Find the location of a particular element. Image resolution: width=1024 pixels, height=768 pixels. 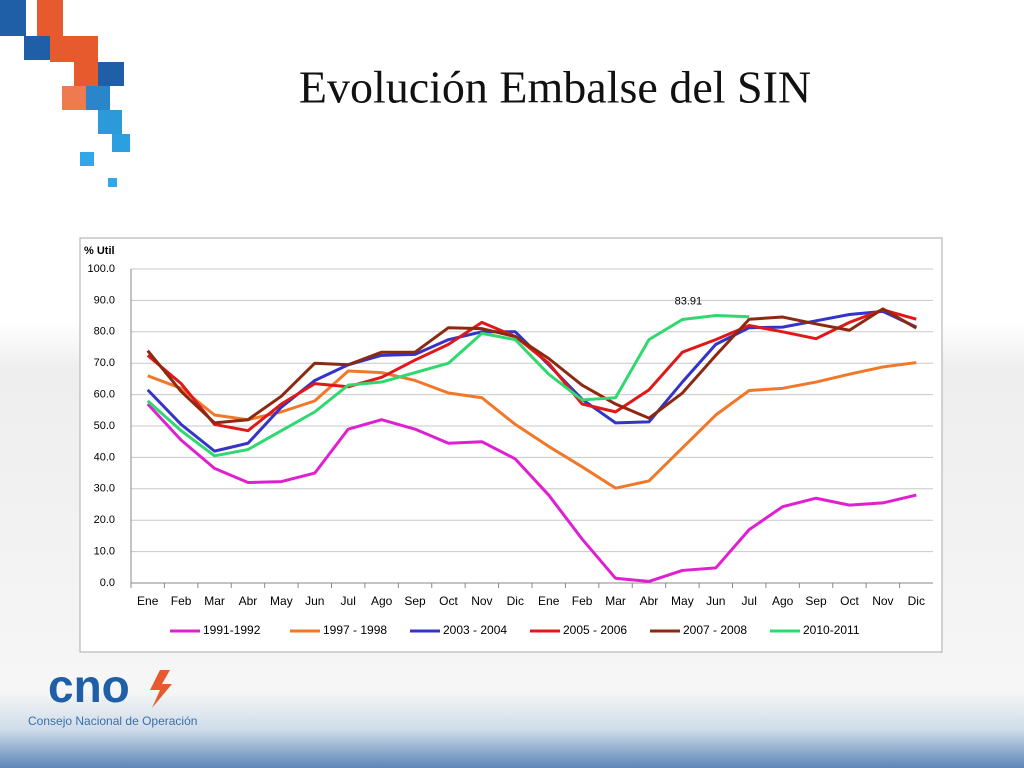

logo-subtitle: Consejo Nacional de Operación is located at coordinates (112, 721).